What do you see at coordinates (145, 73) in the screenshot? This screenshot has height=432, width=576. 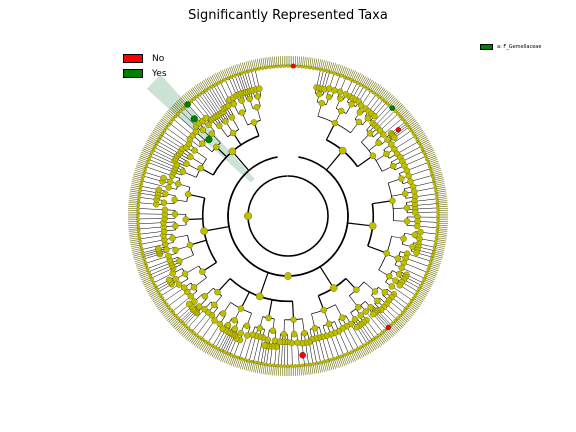 I see `legend-item-yes: Yes` at bounding box center [145, 73].